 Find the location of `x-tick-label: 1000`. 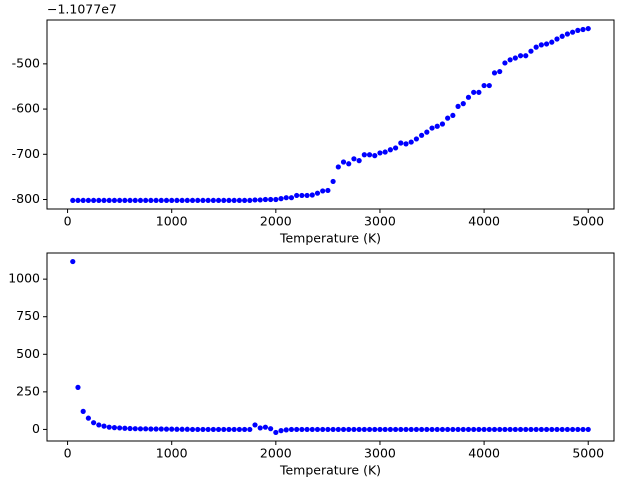

x-tick-label: 1000 is located at coordinates (172, 221).